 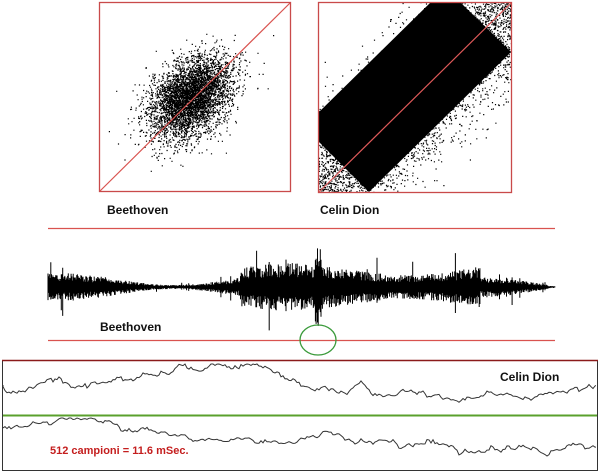 What do you see at coordinates (318, 340) in the screenshot?
I see `highlight-circle` at bounding box center [318, 340].